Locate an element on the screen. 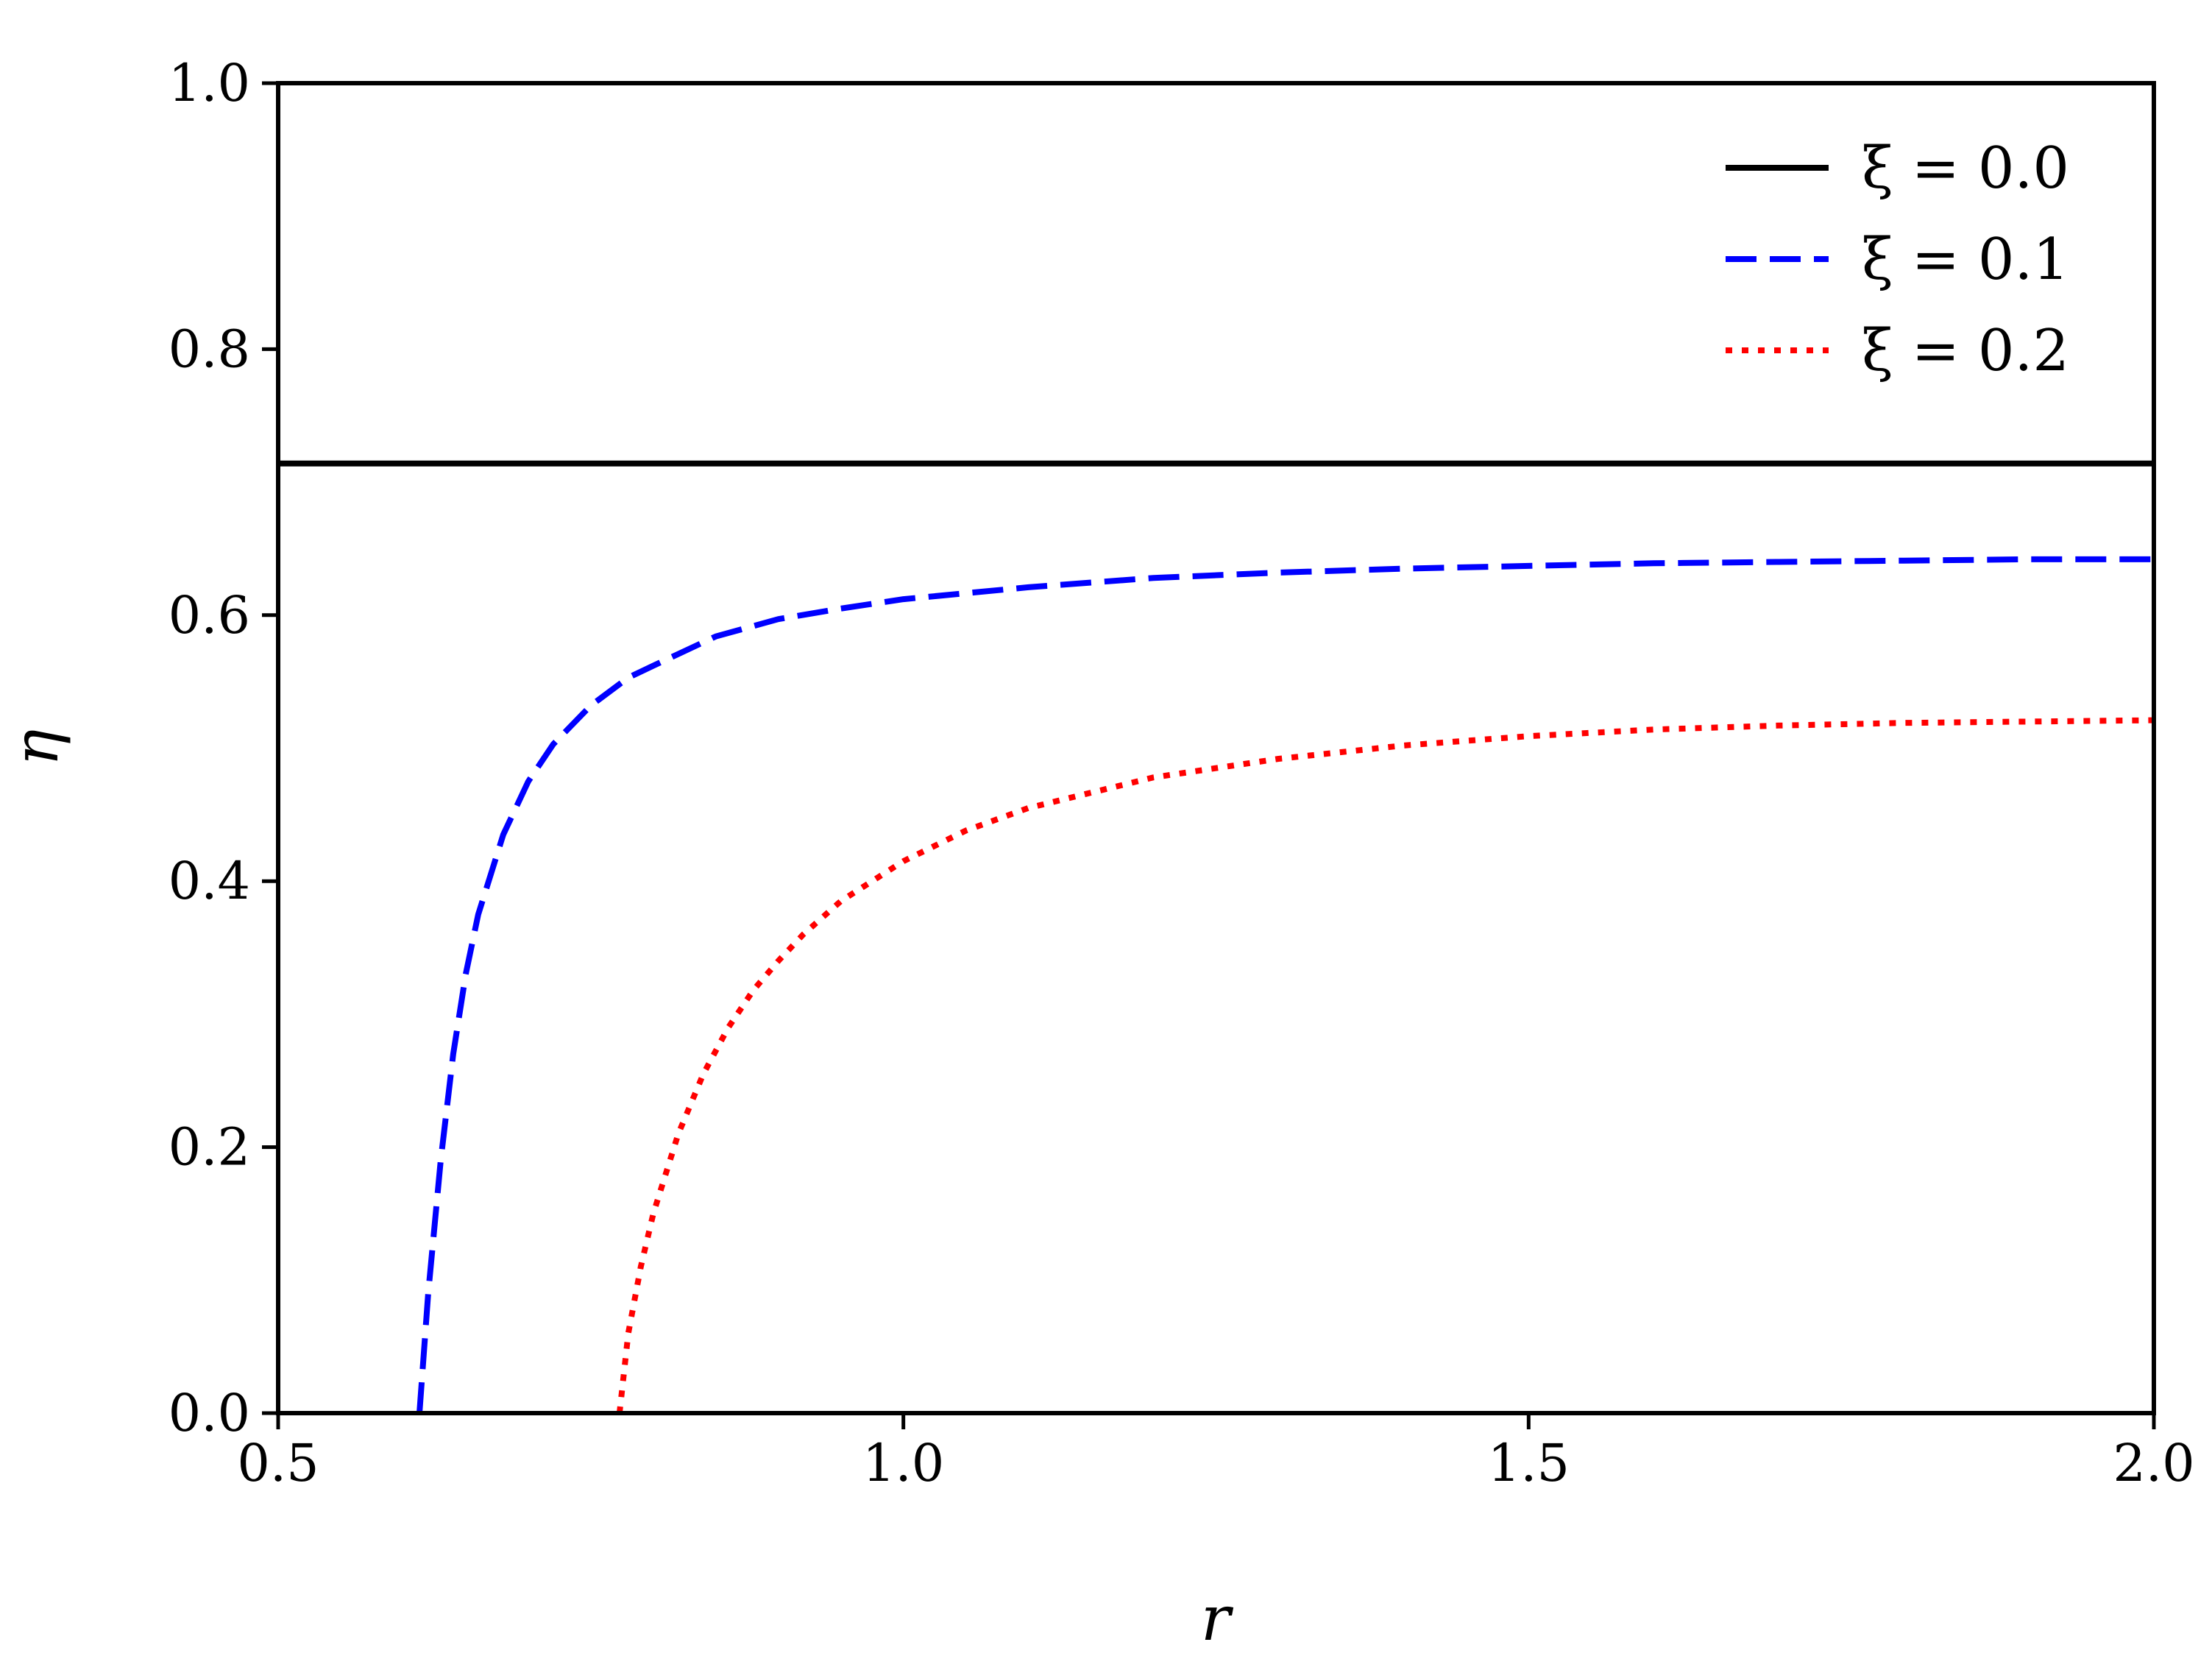 Image resolution: width=2212 pixels, height=1656 pixels. y-tick-label-0: 0.0 is located at coordinates (210, 1413).